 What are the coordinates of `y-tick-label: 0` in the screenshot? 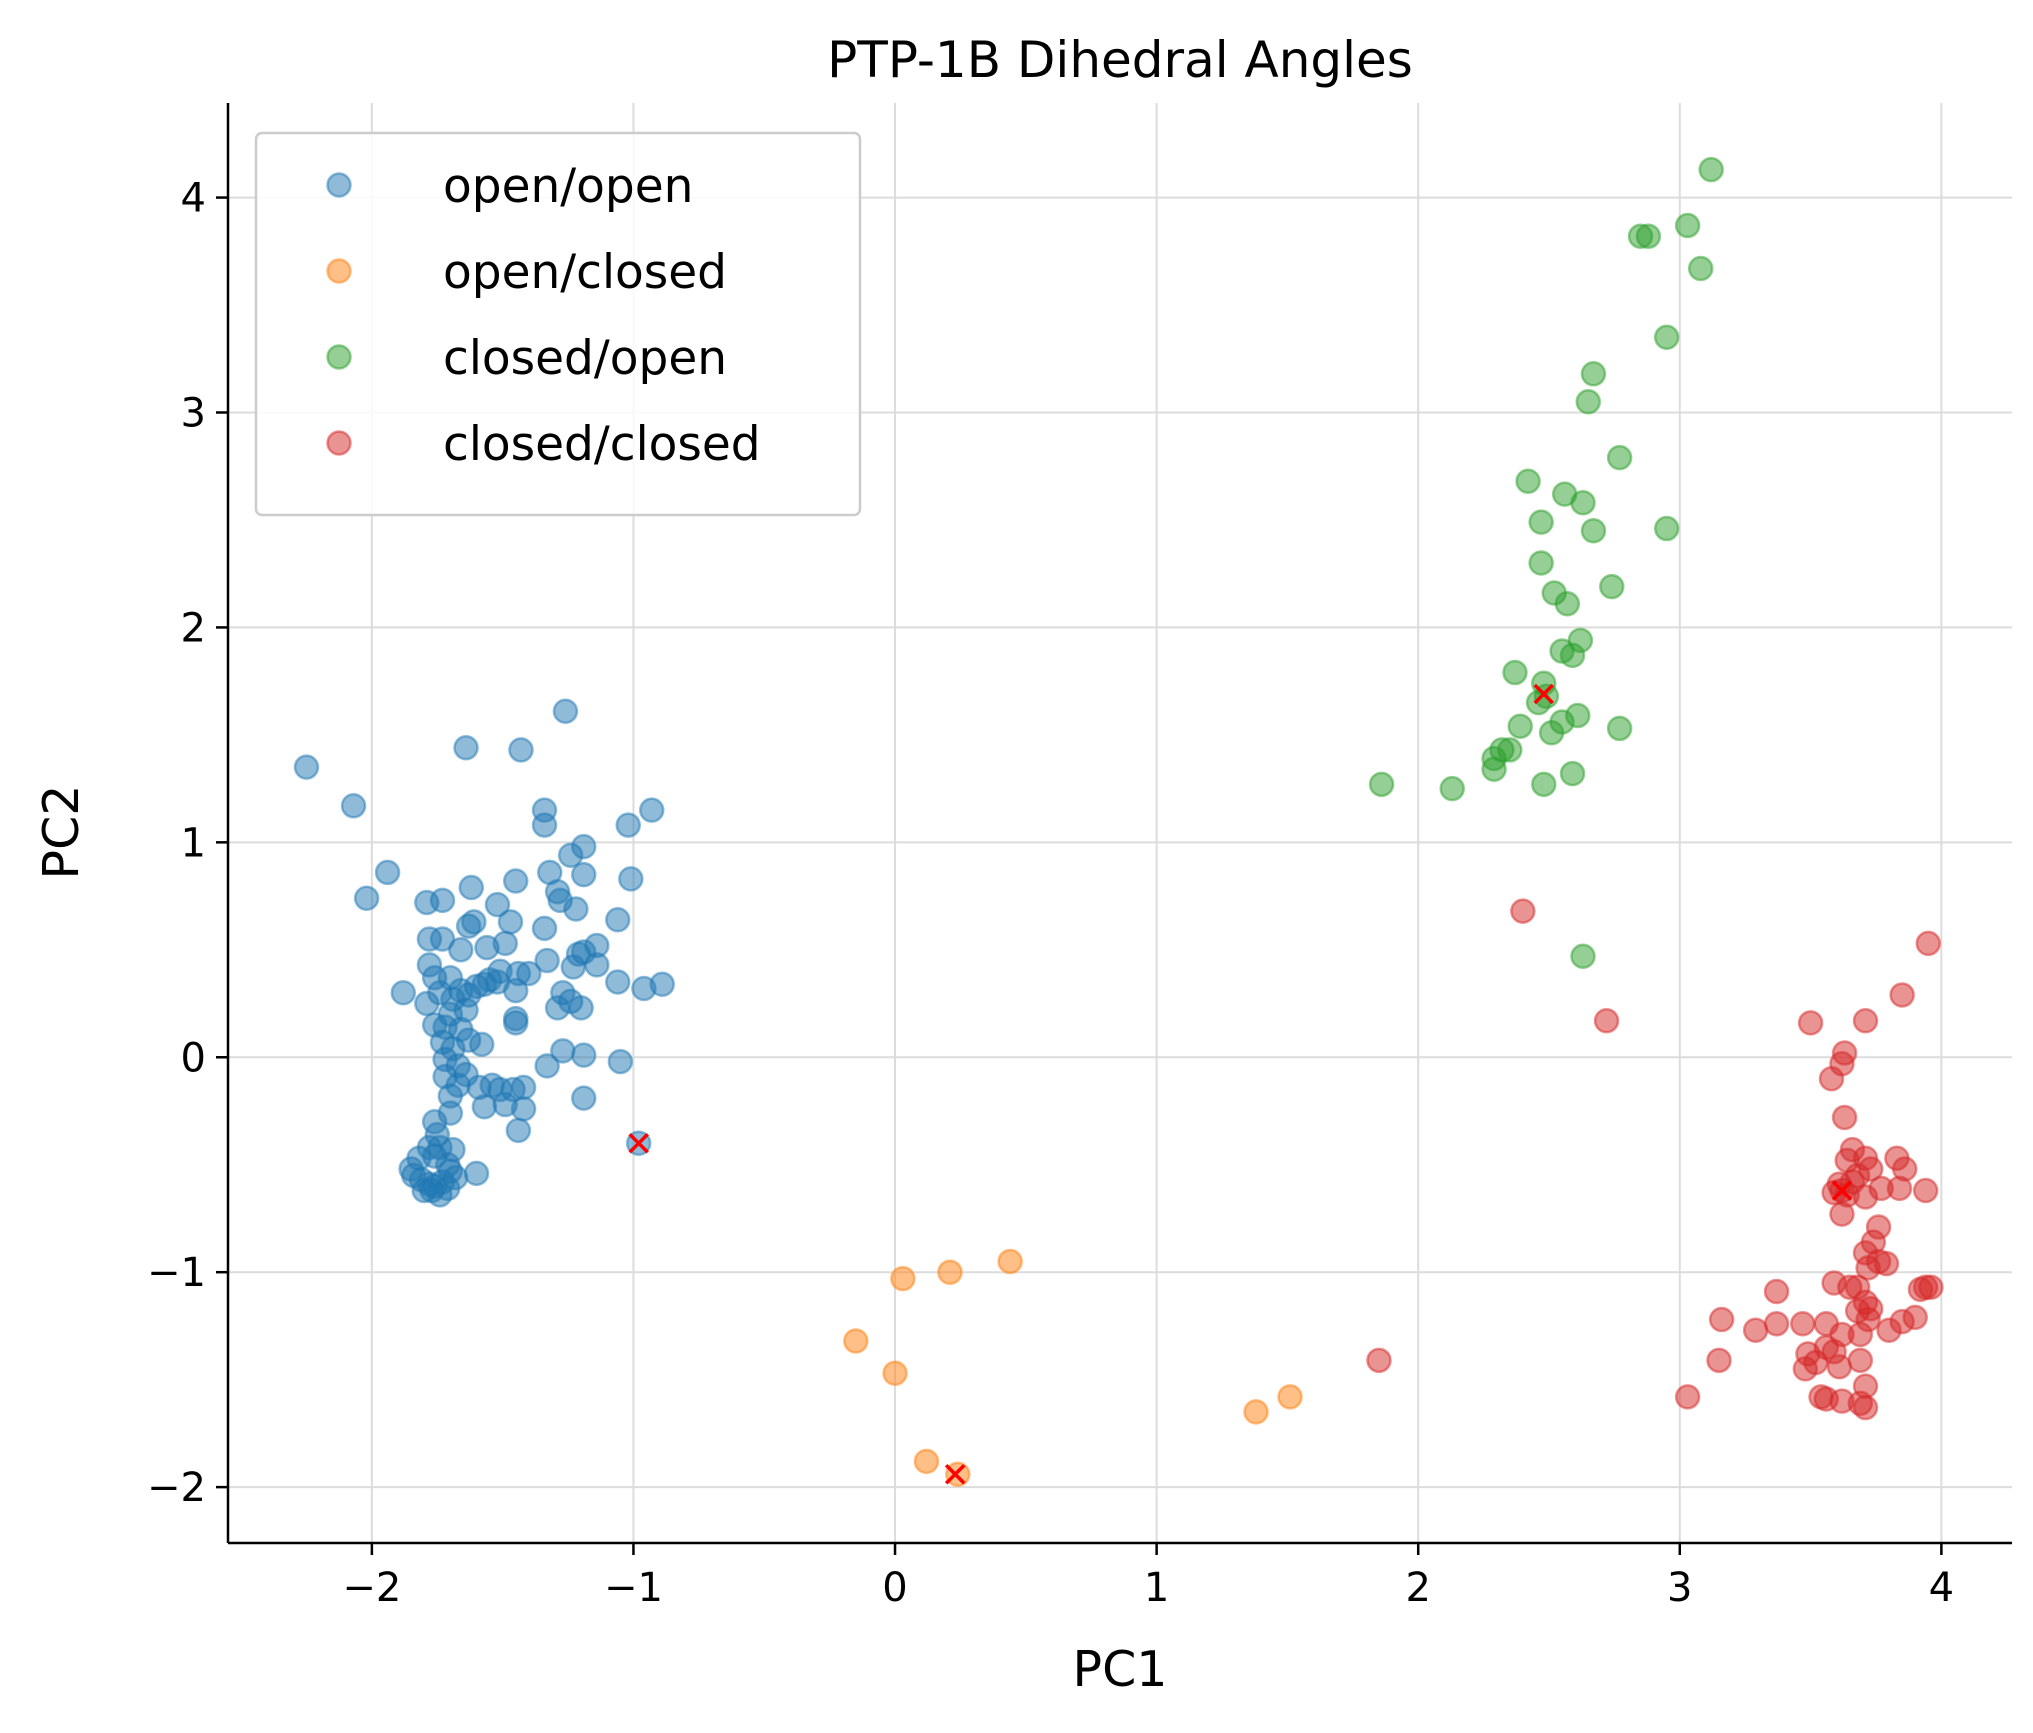 It's located at (193, 1058).